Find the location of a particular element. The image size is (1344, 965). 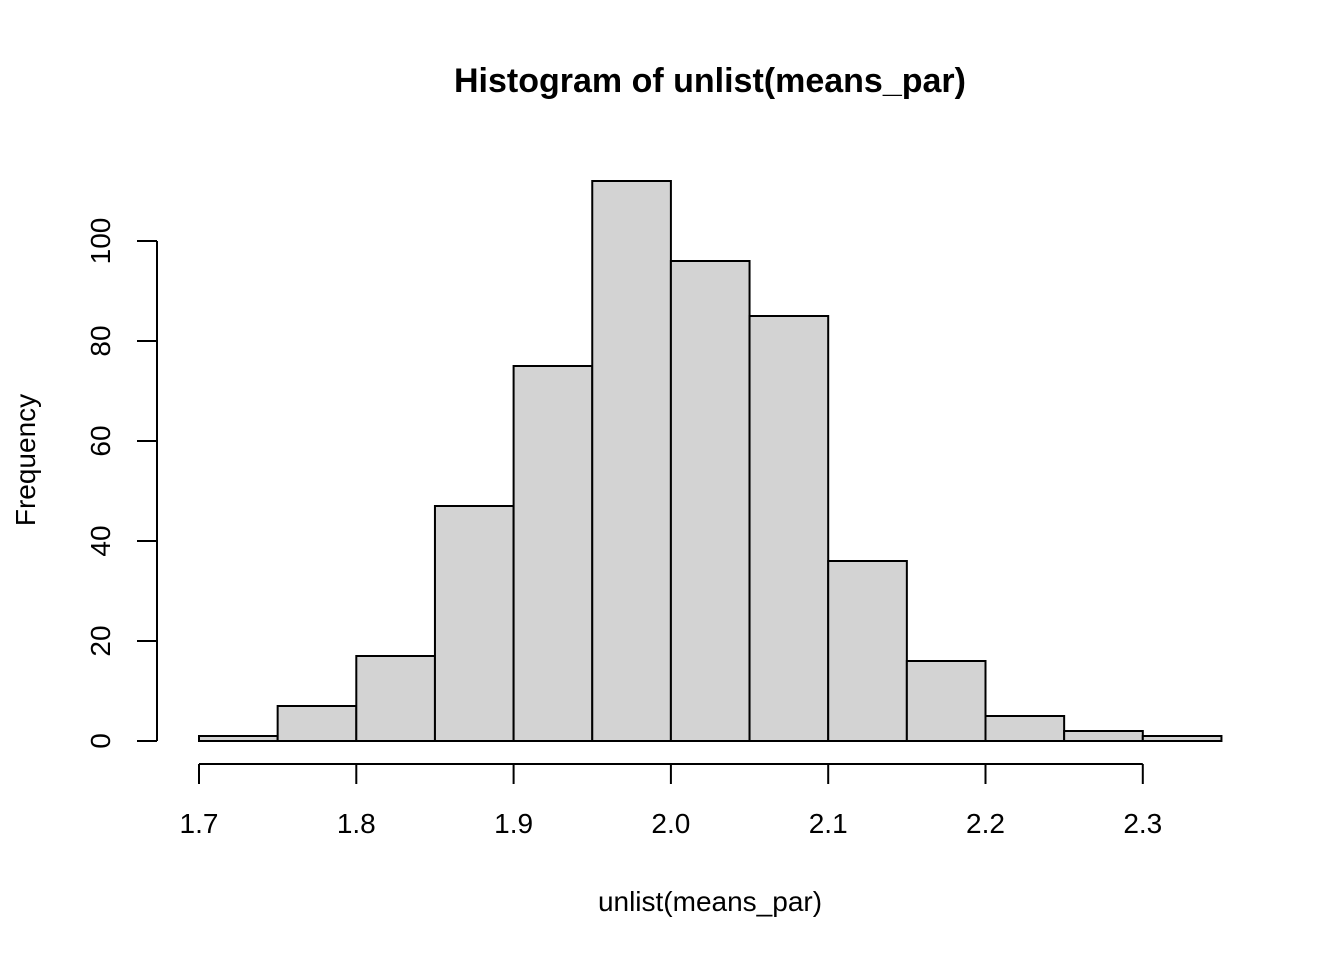

y-tick-label-3: 60 is located at coordinates (100, 440).